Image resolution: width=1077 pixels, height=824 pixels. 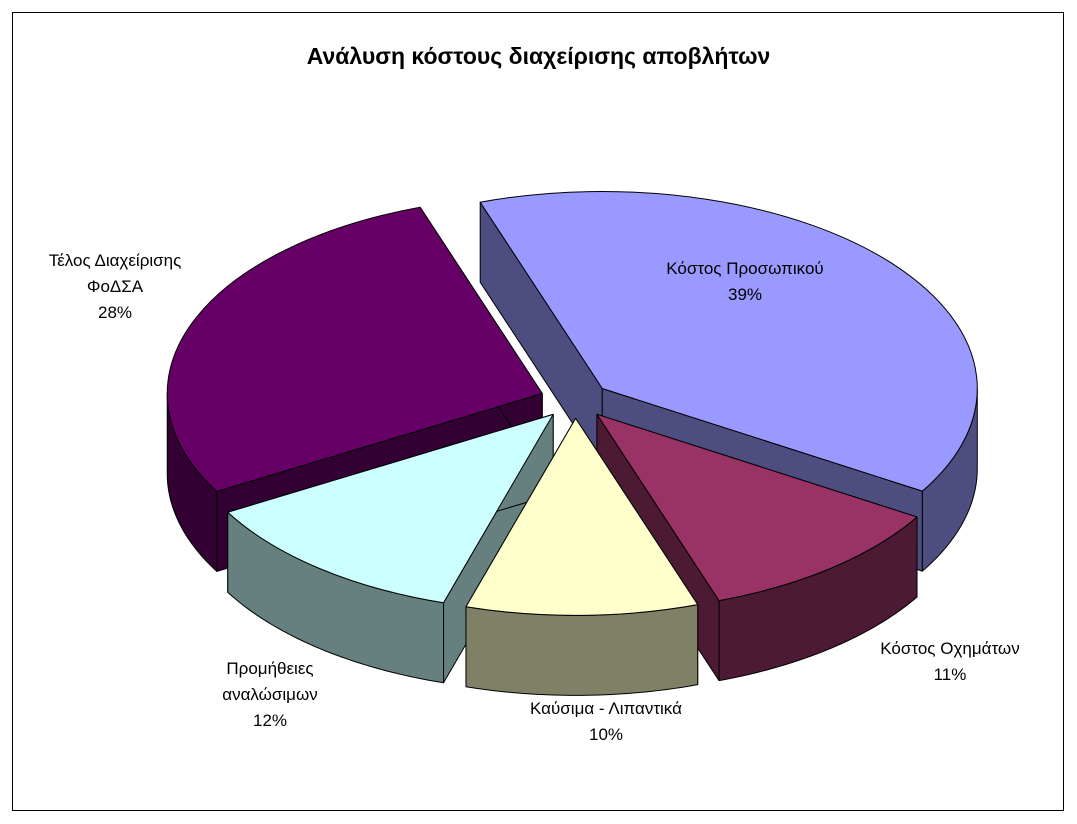 I want to click on category-label: Προμήθειες αναλώσιμων, so click(x=270, y=681).